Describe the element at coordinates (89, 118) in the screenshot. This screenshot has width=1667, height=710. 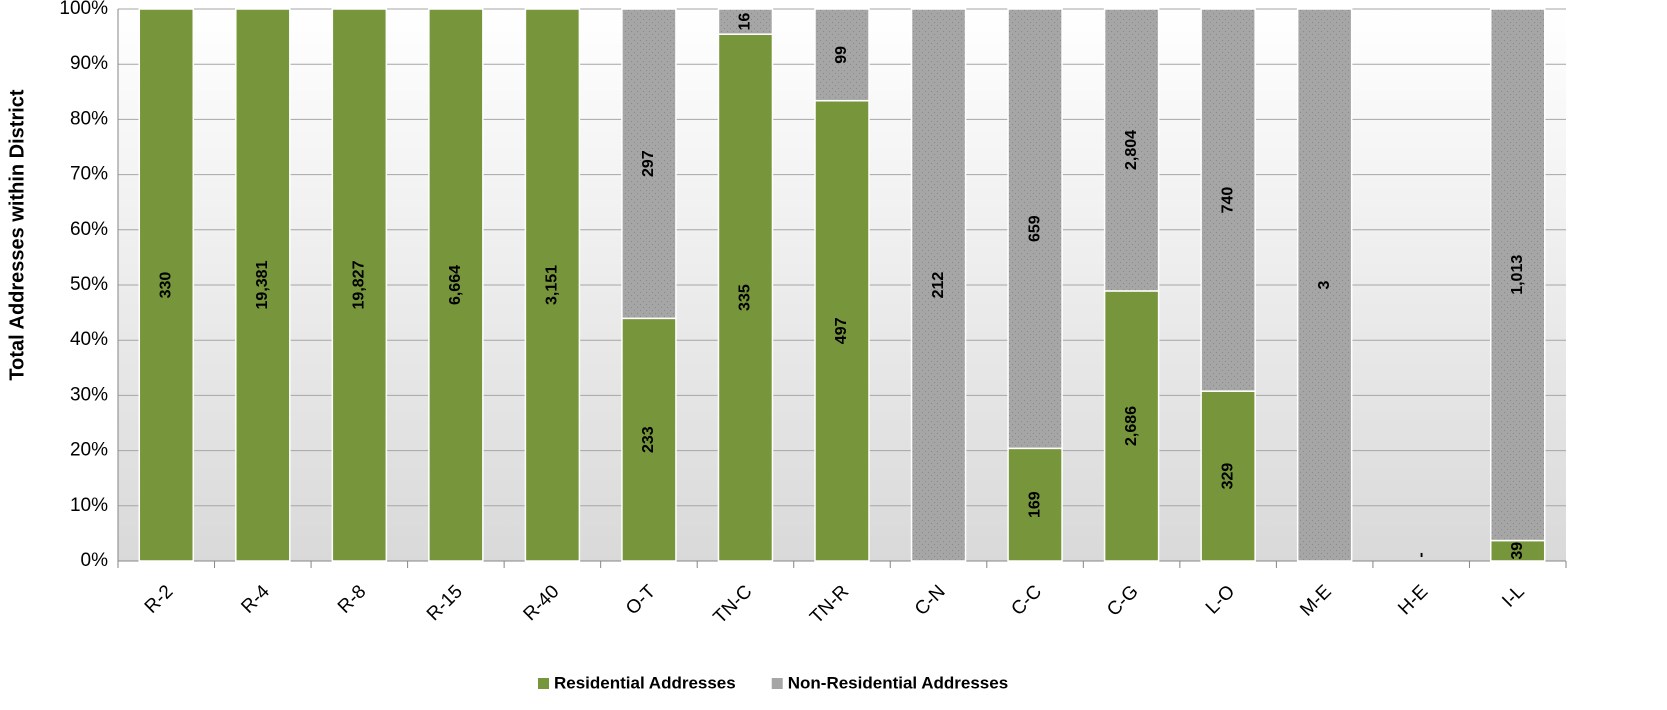
I see `y-tick-label: 80%` at that location.